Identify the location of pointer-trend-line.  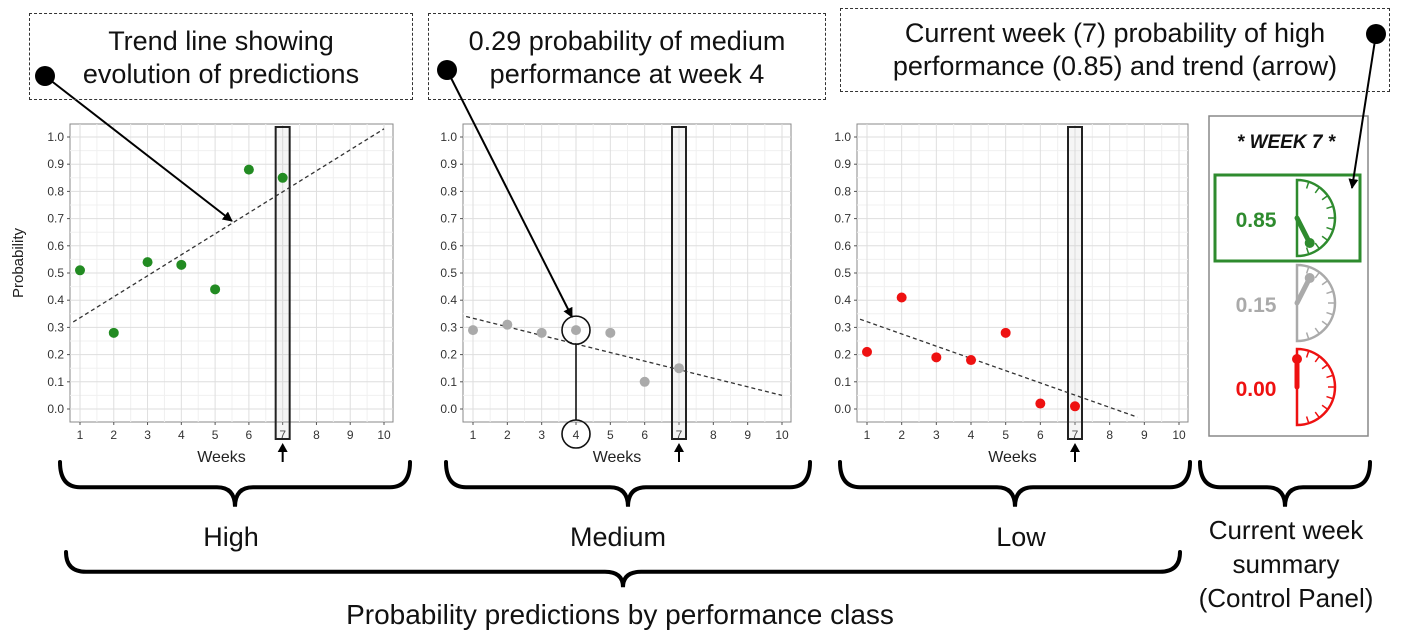
(138, 148).